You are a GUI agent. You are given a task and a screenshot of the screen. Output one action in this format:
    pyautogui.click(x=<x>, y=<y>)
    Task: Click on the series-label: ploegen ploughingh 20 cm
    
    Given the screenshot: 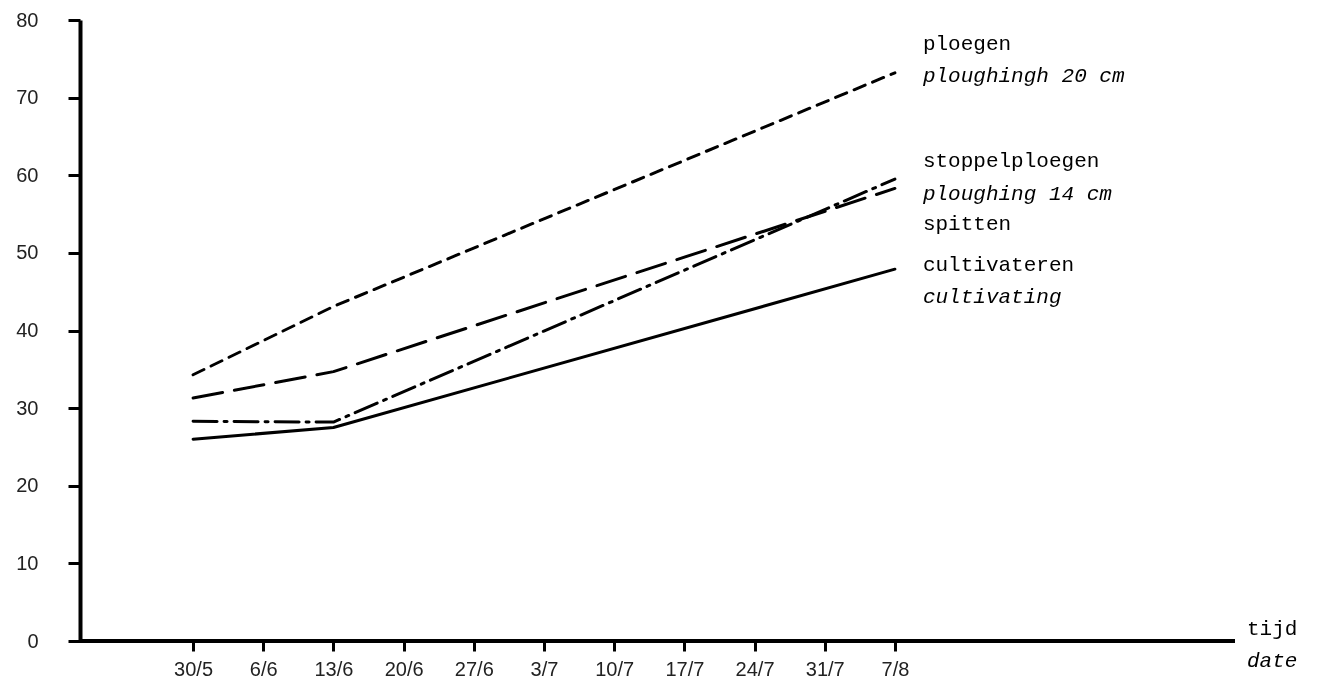 What is the action you would take?
    pyautogui.click(x=1023, y=60)
    